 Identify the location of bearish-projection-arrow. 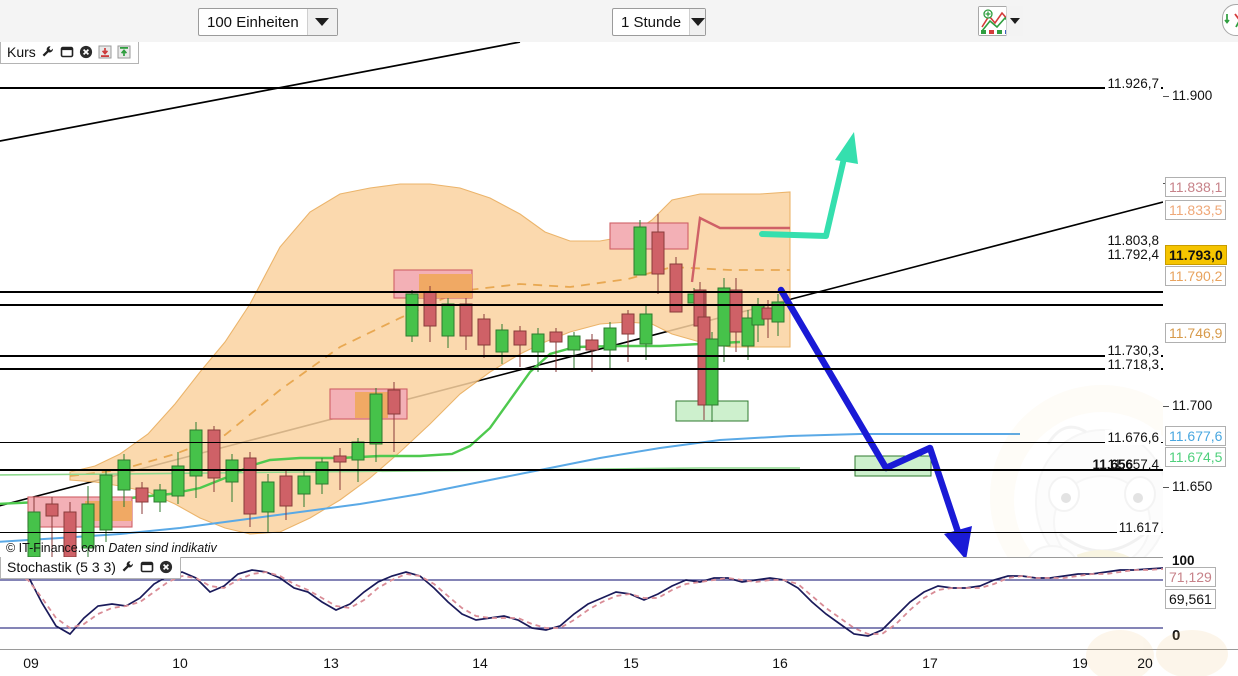
(874, 421).